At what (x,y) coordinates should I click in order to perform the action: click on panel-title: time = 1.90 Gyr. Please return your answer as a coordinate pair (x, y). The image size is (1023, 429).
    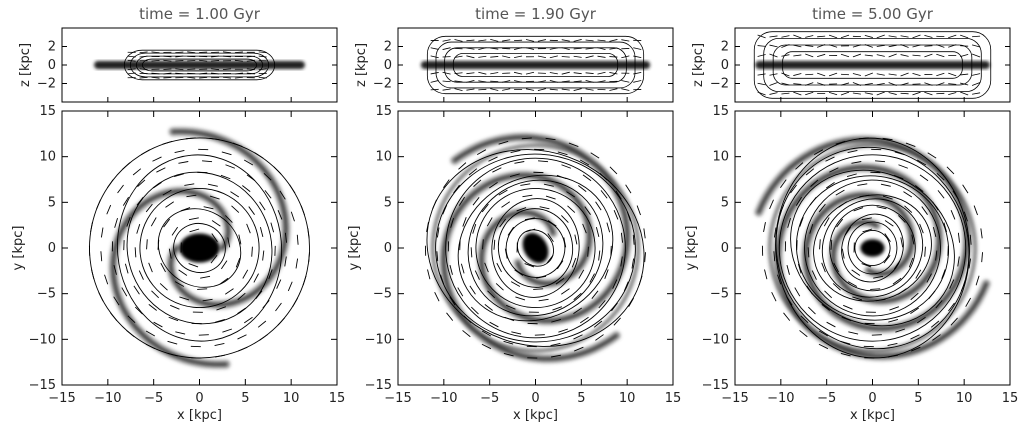
    Looking at the image, I should click on (536, 14).